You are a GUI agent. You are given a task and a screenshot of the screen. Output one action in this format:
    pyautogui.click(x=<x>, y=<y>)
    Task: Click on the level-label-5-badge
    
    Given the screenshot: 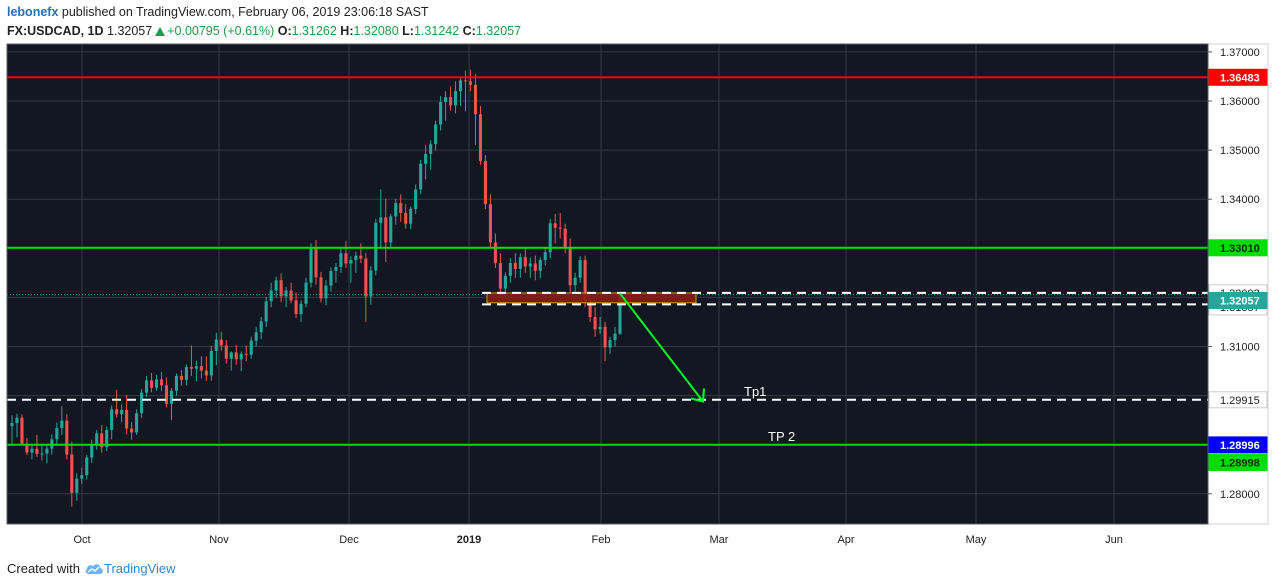 What is the action you would take?
    pyautogui.click(x=1238, y=400)
    